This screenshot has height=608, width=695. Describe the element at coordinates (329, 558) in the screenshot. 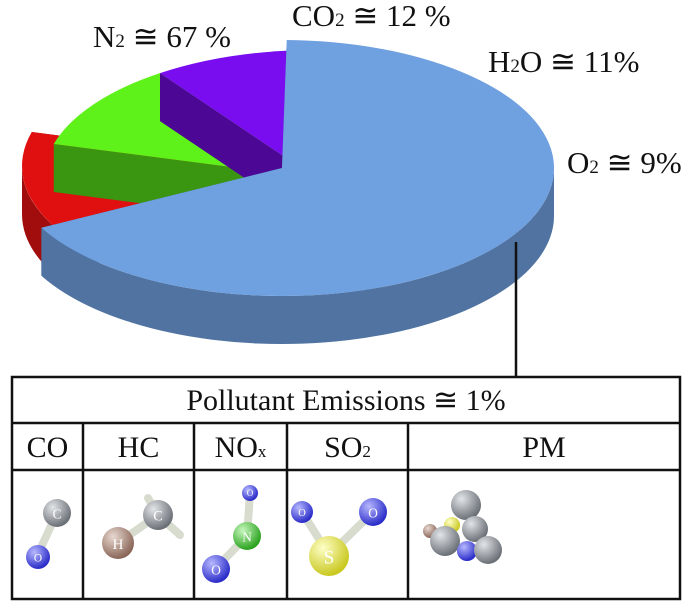

I see `svg-text: S` at that location.